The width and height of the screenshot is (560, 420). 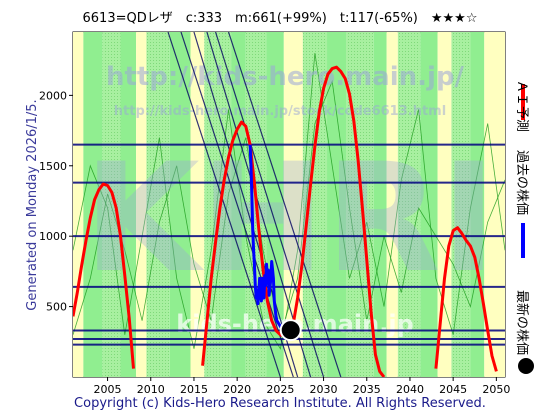 What do you see at coordinates (496, 389) in the screenshot?
I see `x-tick-label-9: 2050` at bounding box center [496, 389].